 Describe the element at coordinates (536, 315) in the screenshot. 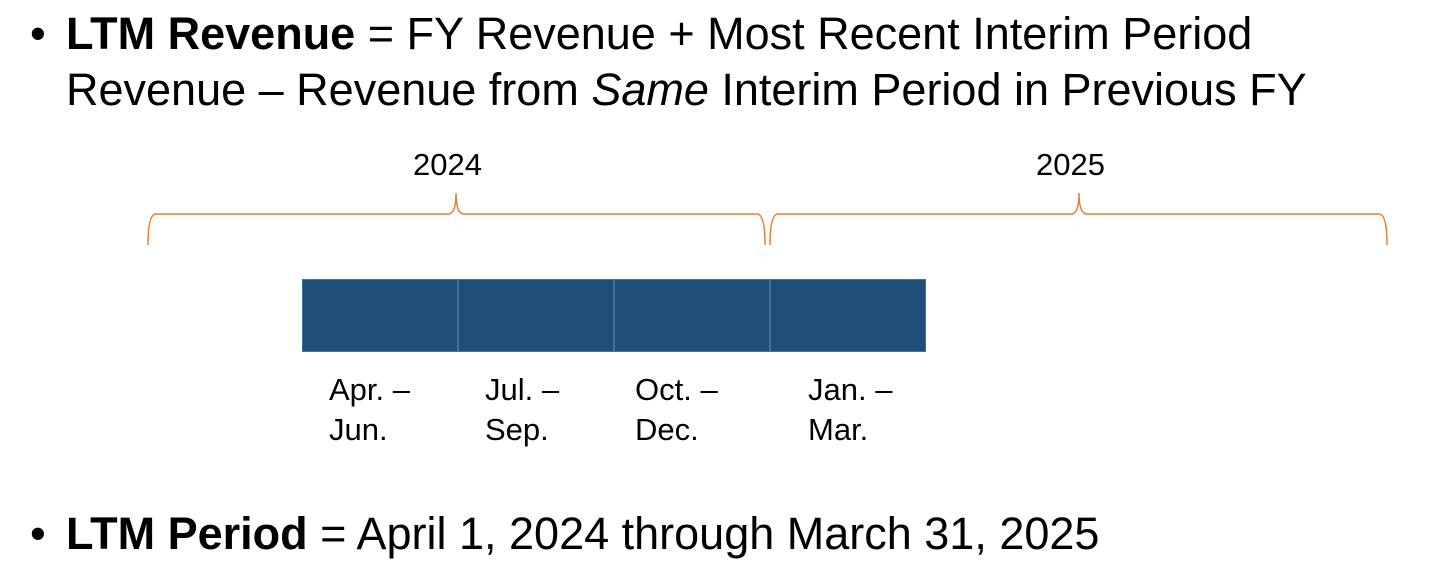

I see `quarter-box-jul-sep` at that location.